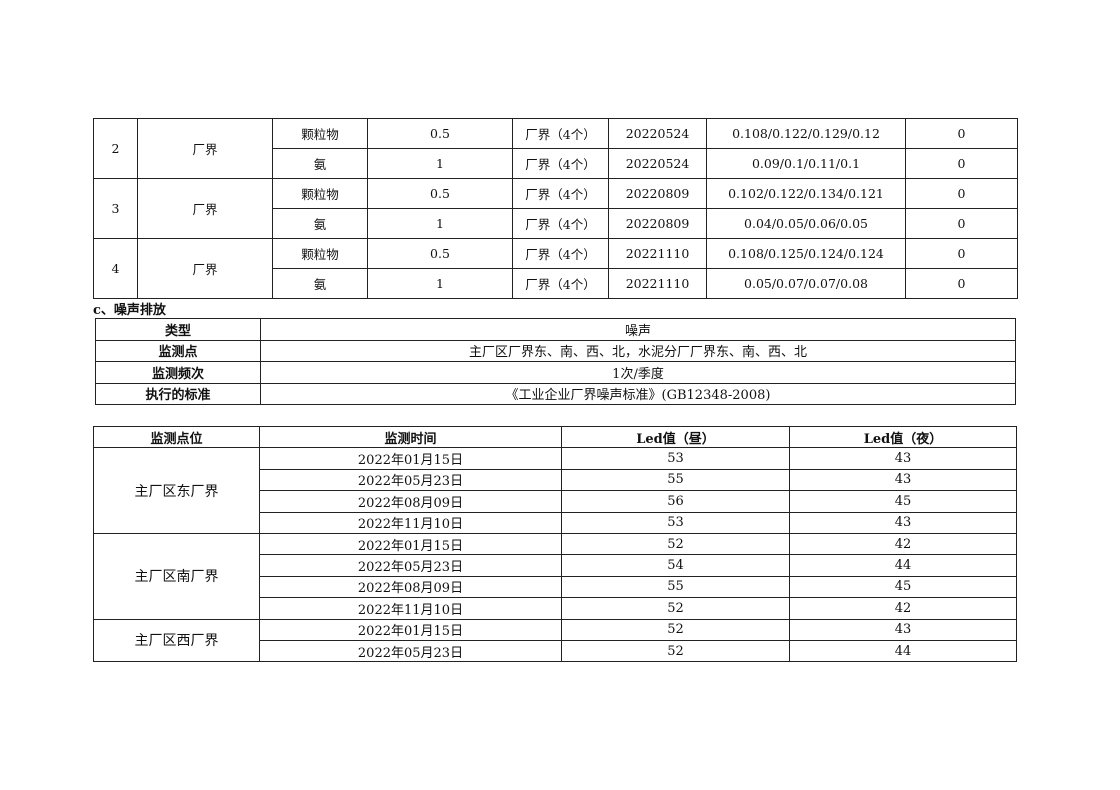 This screenshot has height=790, width=1120. Describe the element at coordinates (178, 350) in the screenshot. I see `info-key: 监测点` at that location.